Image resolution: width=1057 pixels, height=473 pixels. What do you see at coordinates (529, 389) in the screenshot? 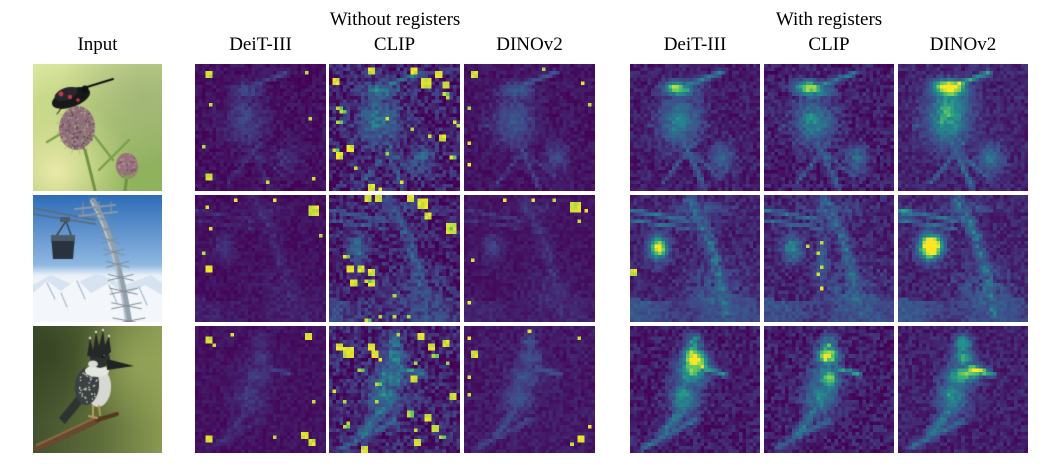
I see `attn-dinov2-noreg-row3` at bounding box center [529, 389].